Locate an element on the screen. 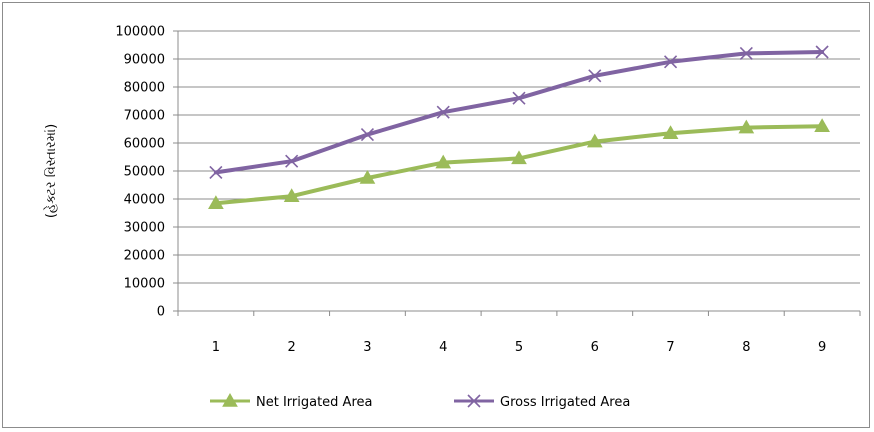 The image size is (874, 432). x-tick-label: 9 is located at coordinates (822, 347).